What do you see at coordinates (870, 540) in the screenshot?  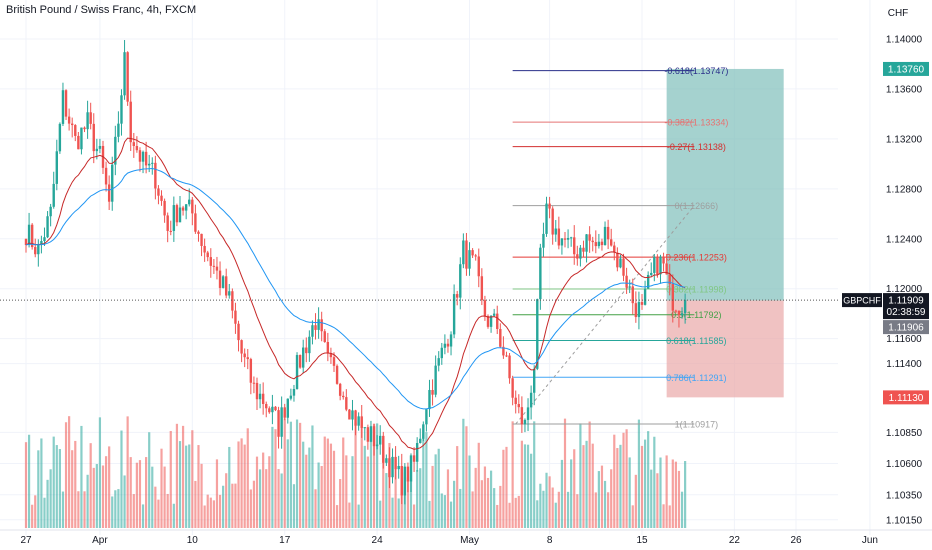 I see `time-tick-label: Jun` at bounding box center [870, 540].